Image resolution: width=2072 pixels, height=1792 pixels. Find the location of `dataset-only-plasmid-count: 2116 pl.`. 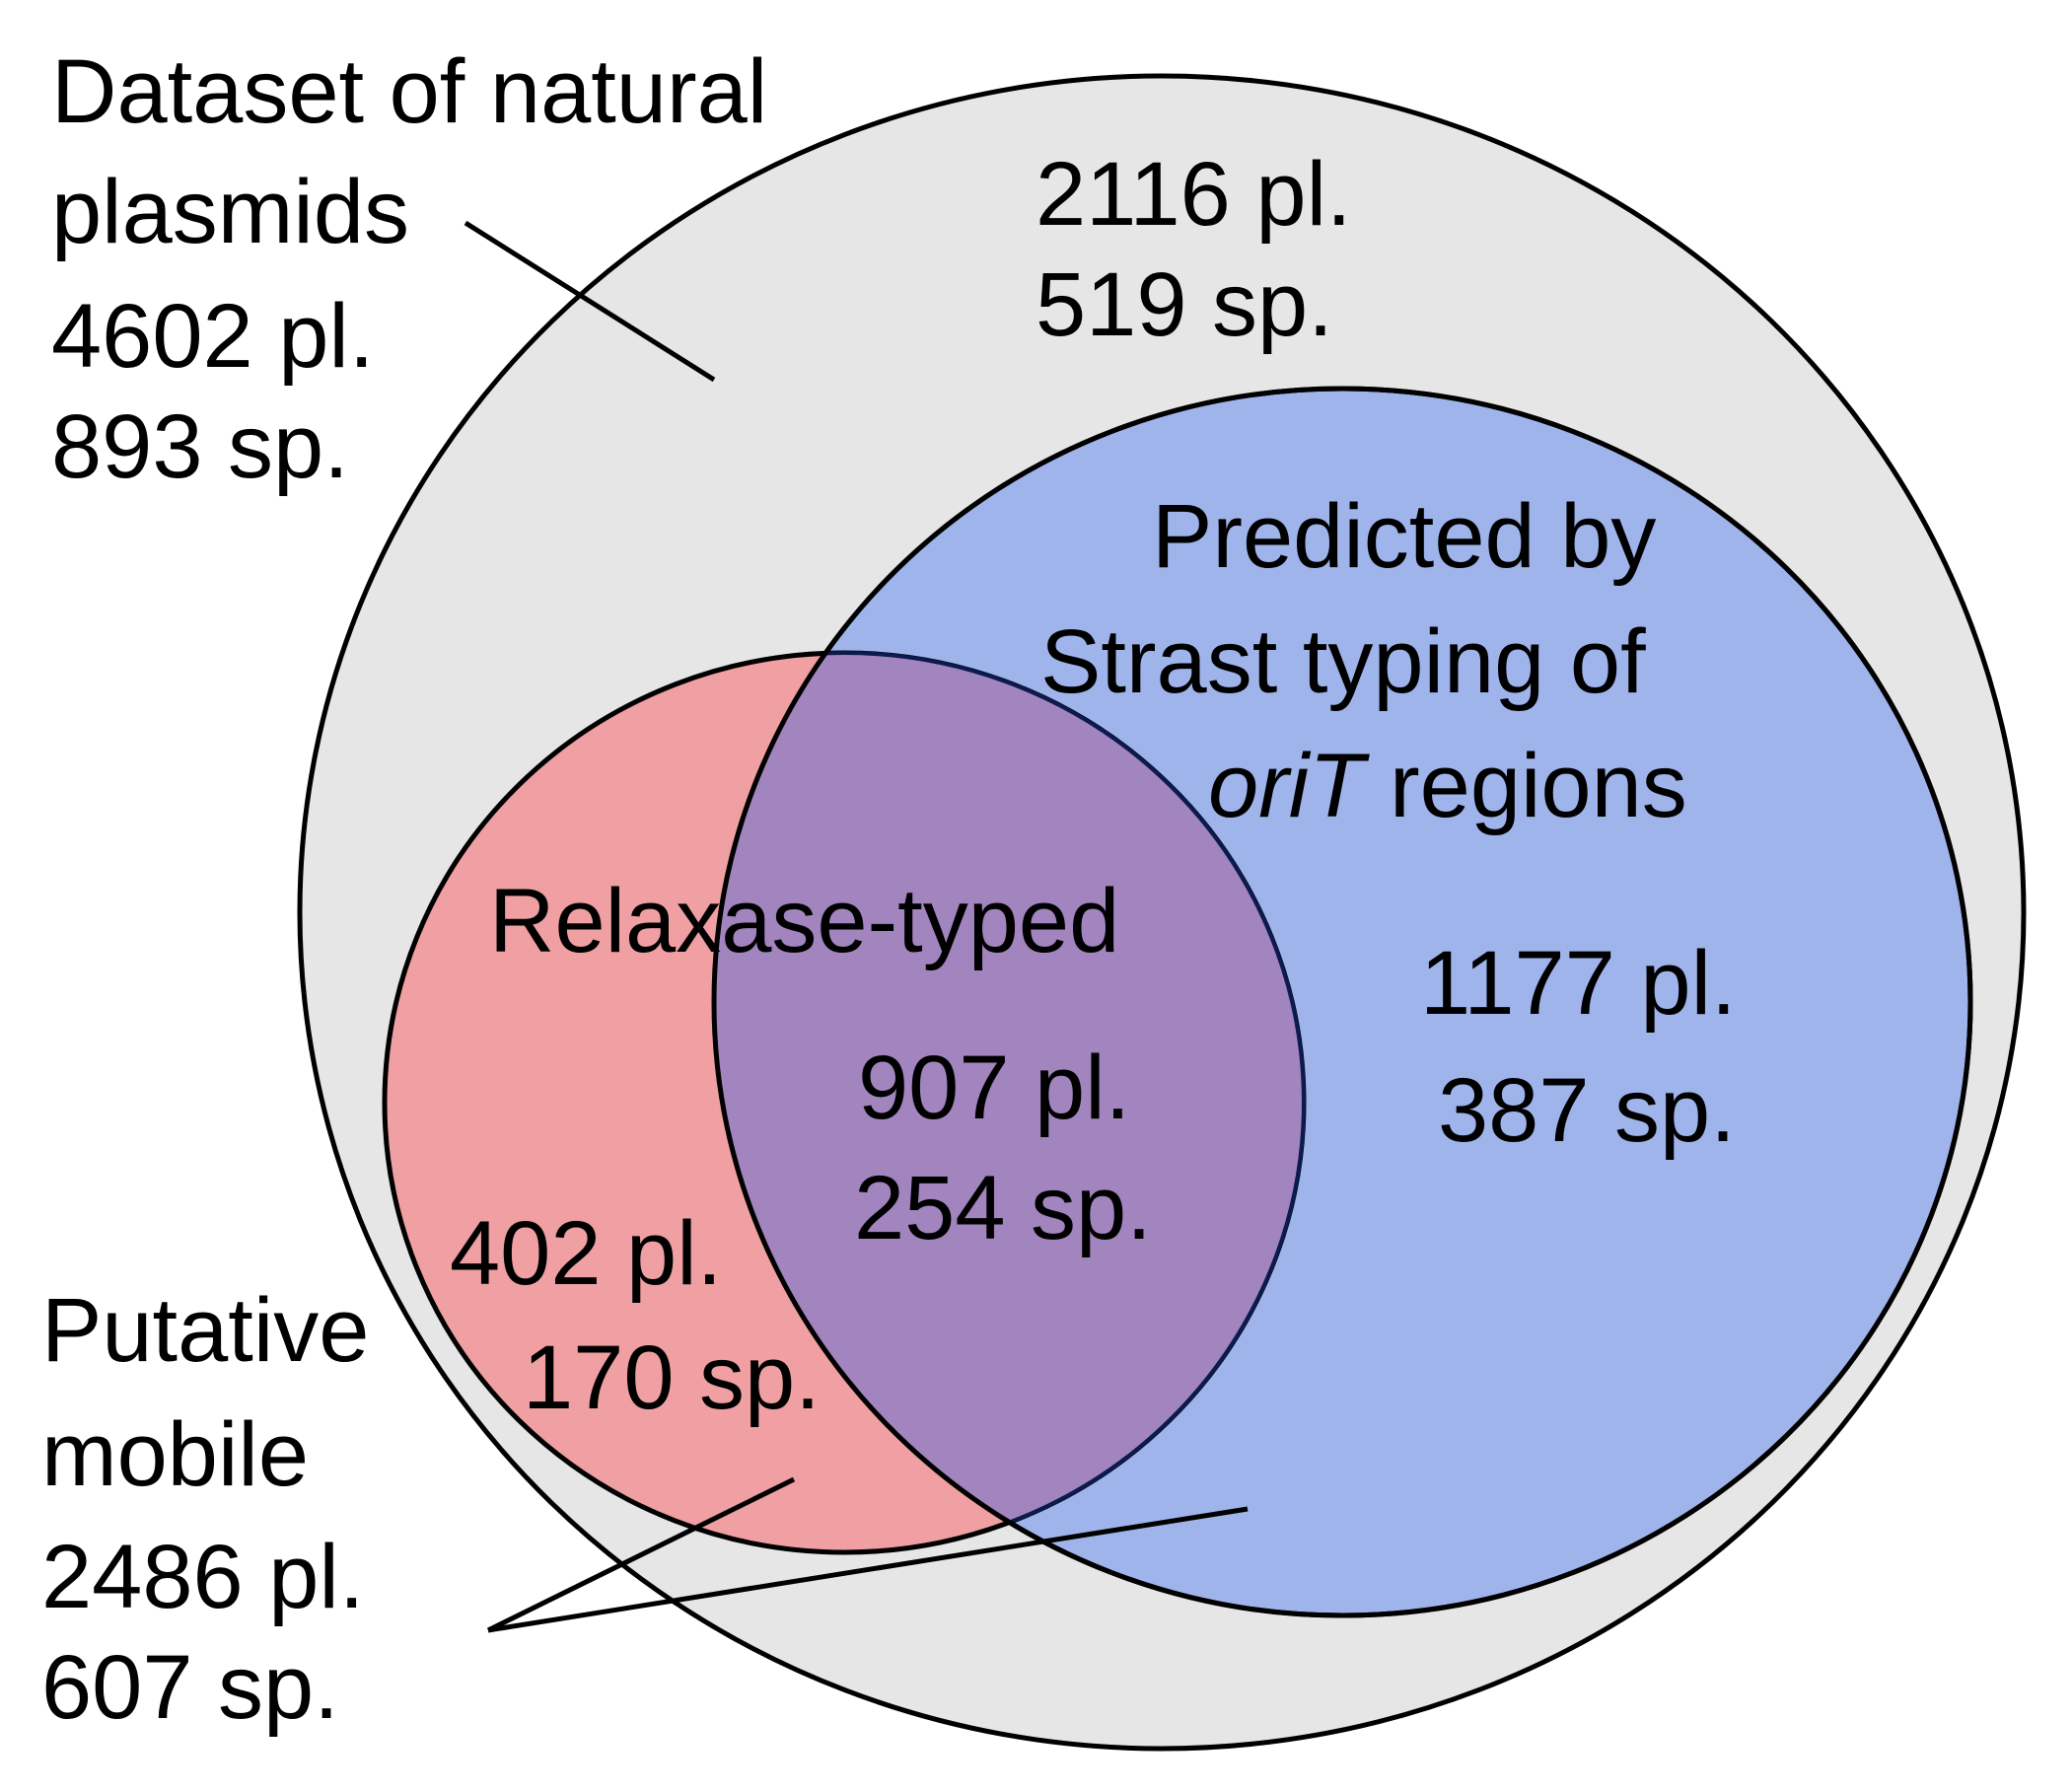

dataset-only-plasmid-count: 2116 pl. is located at coordinates (1194, 194).